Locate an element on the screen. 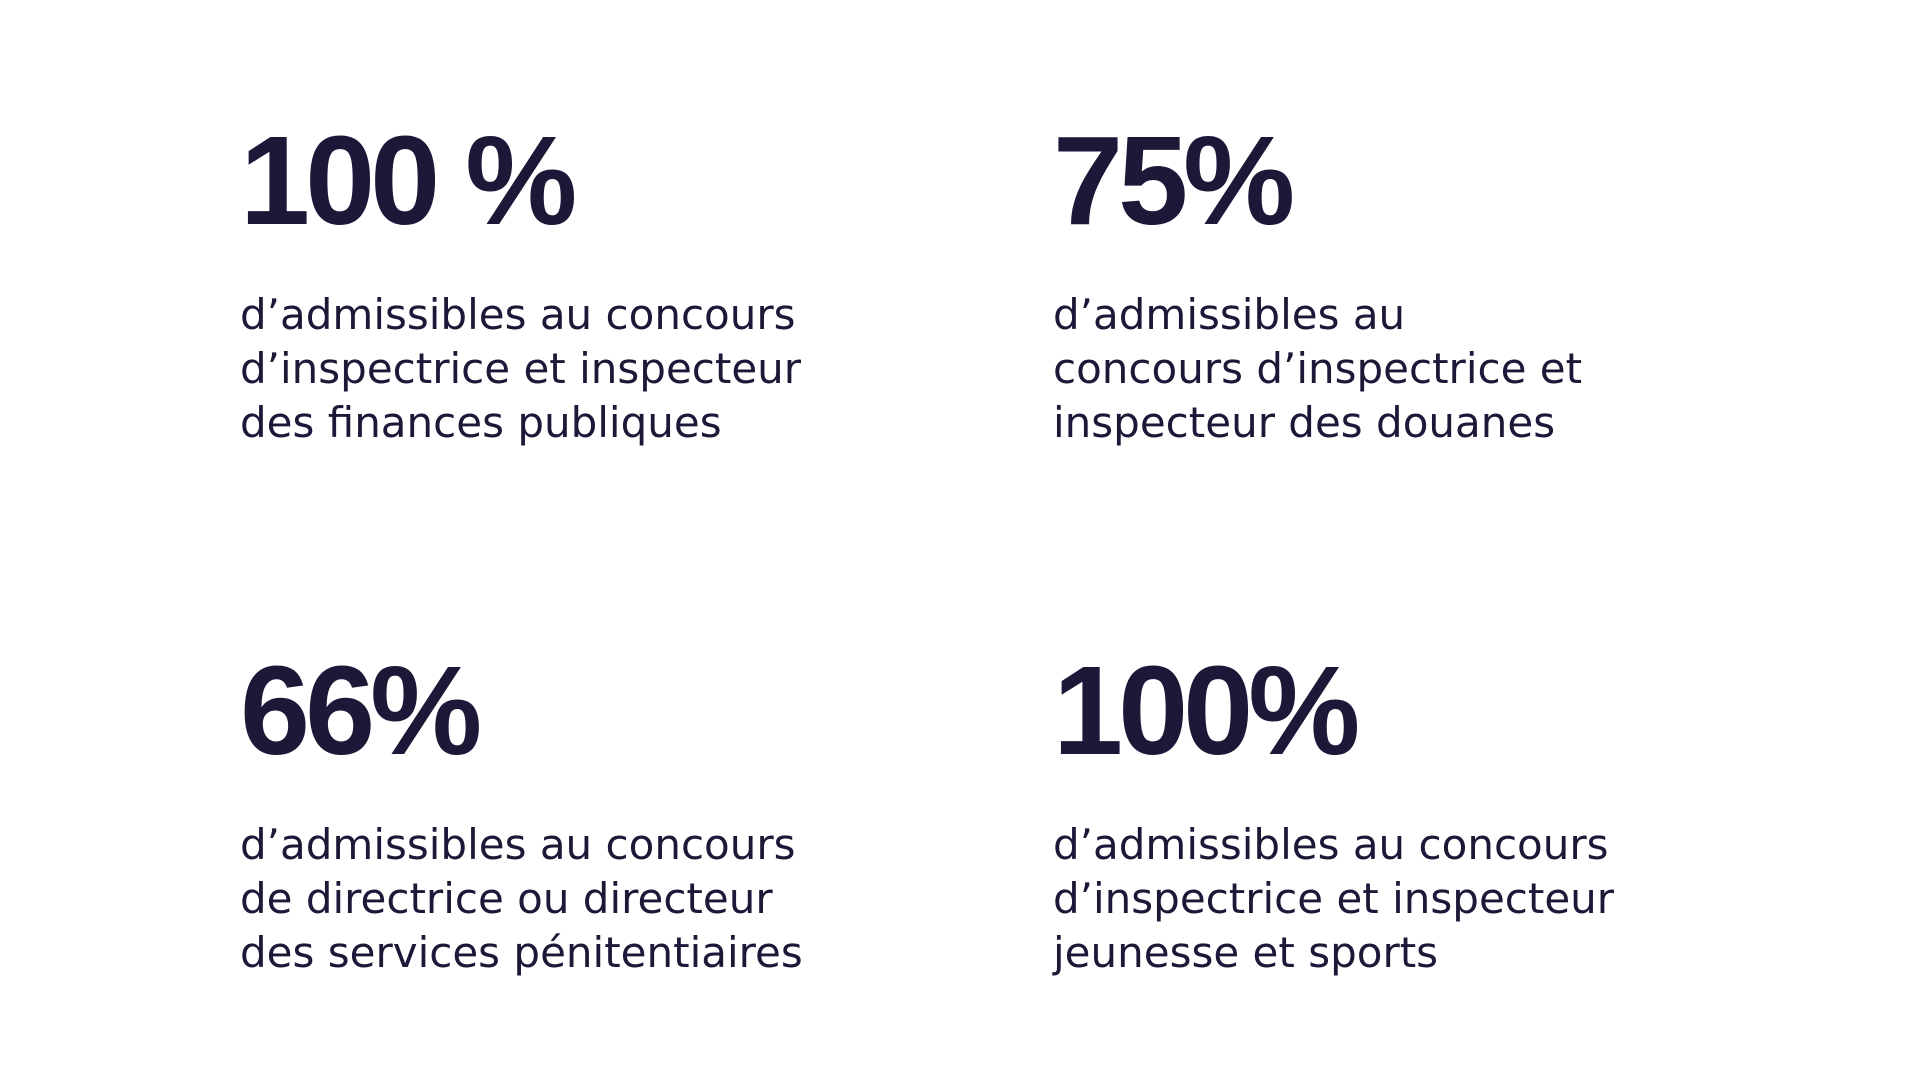 This screenshot has height=1080, width=1920. stat-description-line: des finances publiques is located at coordinates (481, 422).